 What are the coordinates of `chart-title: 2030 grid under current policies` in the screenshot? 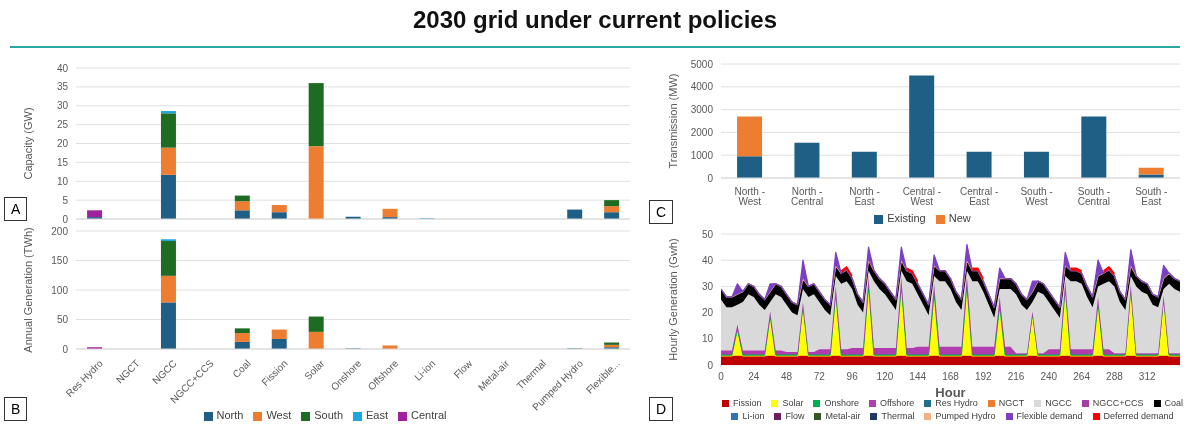 It's located at (595, 20).